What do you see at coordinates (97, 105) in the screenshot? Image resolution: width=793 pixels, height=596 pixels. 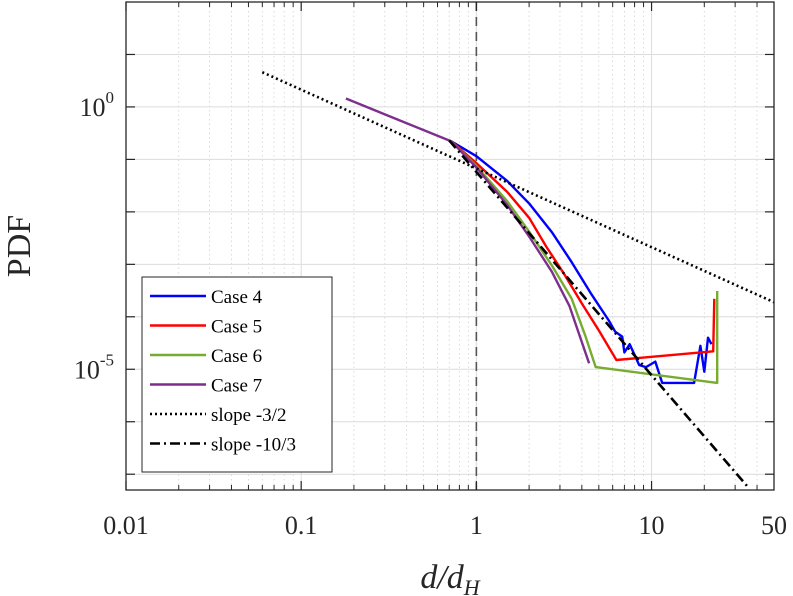 I see `y-tick-label: 10⁰` at bounding box center [97, 105].